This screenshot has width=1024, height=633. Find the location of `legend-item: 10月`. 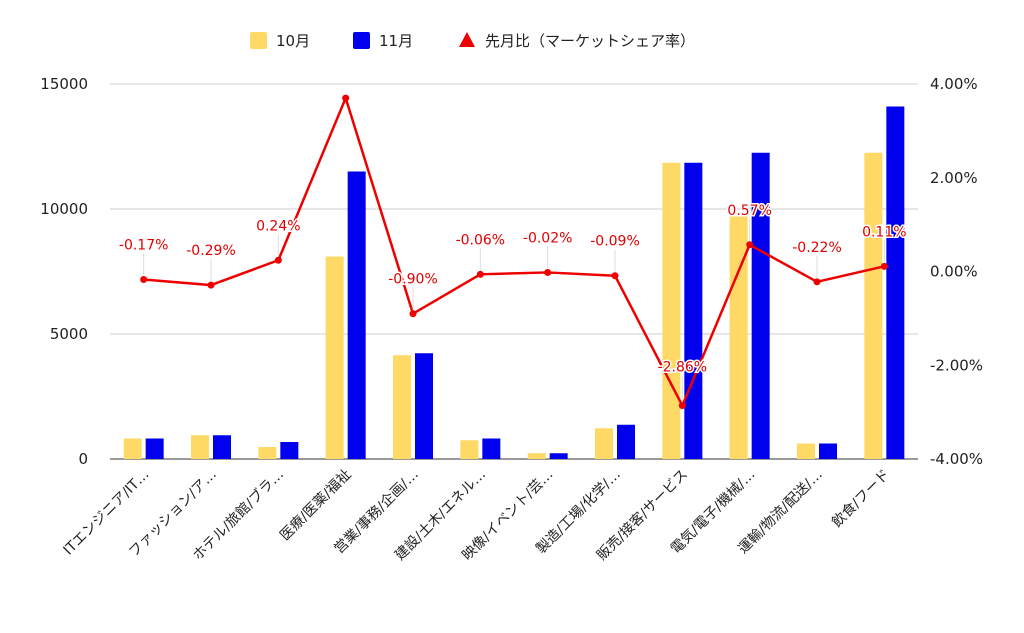

legend-item: 10月 is located at coordinates (280, 41).